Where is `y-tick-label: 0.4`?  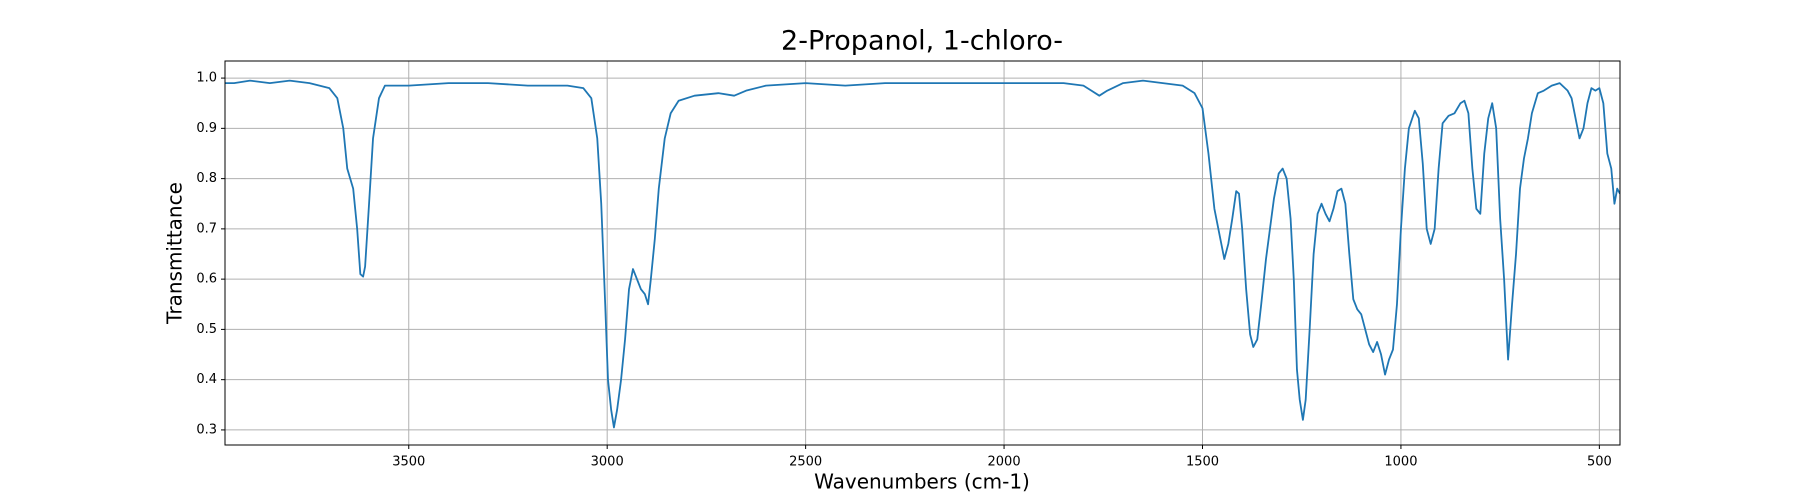
y-tick-label: 0.4 is located at coordinates (206, 379).